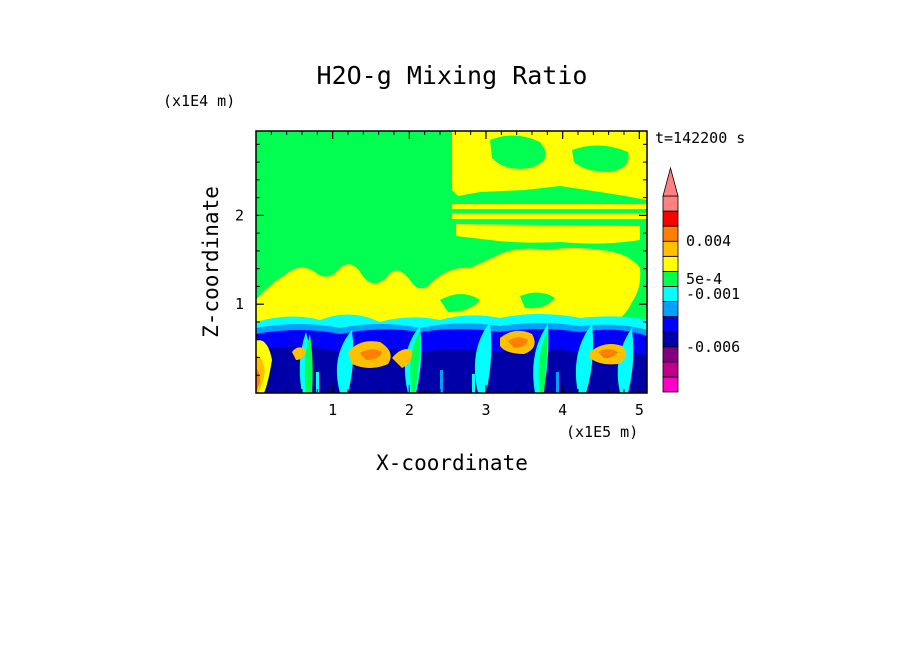  I want to click on y-axis-label: Z-coordinate, so click(211, 262).